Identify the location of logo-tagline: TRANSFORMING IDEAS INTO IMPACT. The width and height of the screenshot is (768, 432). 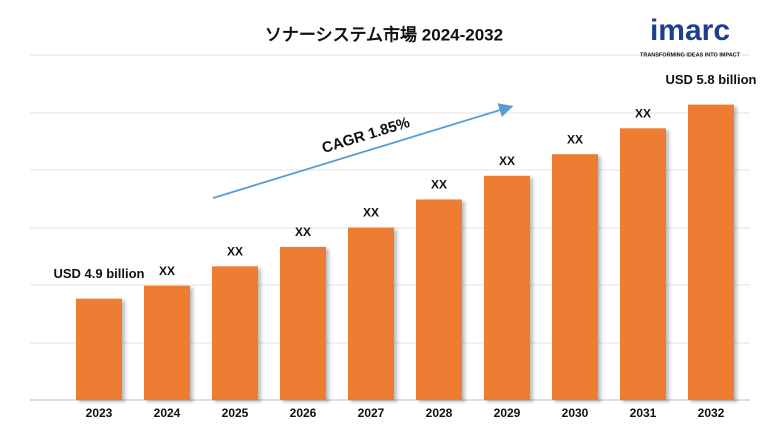
(690, 55).